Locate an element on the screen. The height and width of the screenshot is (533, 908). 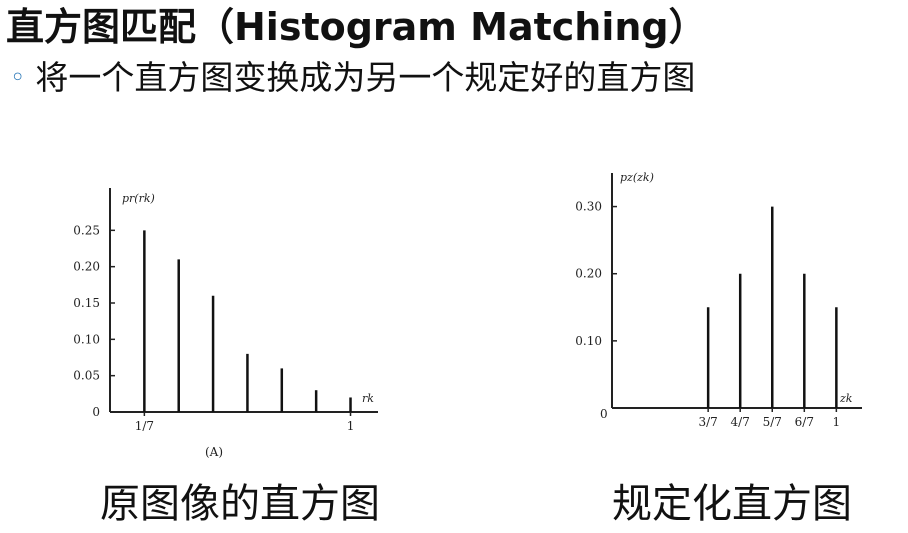
x-tick-label: 6/7 is located at coordinates (804, 422).